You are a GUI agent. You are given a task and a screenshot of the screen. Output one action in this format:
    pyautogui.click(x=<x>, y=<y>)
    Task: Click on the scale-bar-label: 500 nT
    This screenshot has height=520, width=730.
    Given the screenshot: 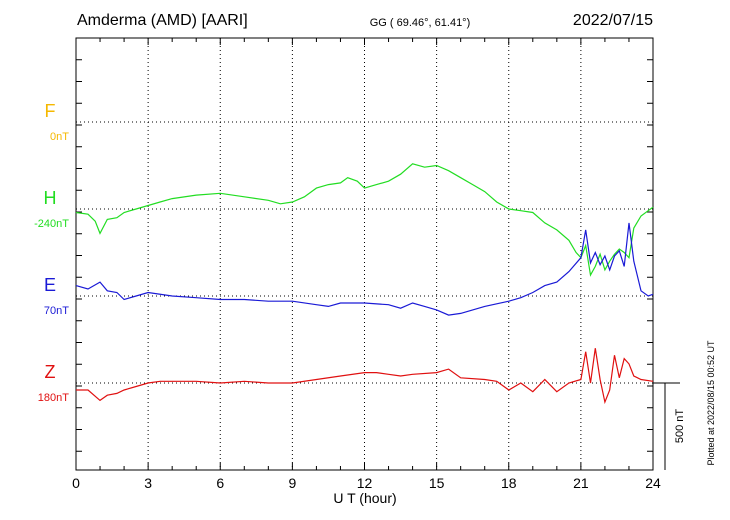 What is the action you would take?
    pyautogui.click(x=680, y=426)
    